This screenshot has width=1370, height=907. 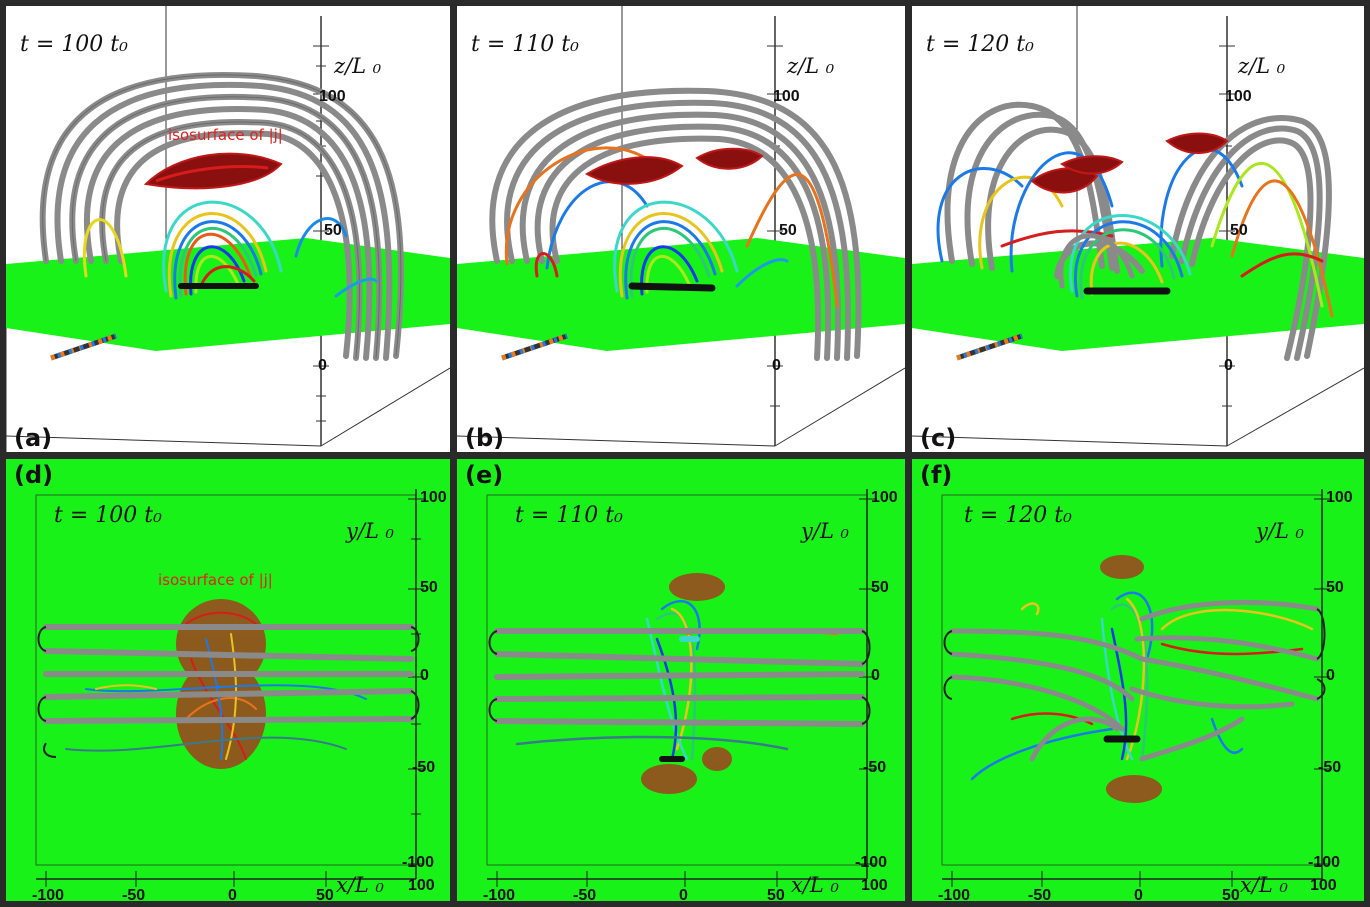 What do you see at coordinates (499, 894) in the screenshot?
I see `x-tick-m100-e: -100` at bounding box center [499, 894].